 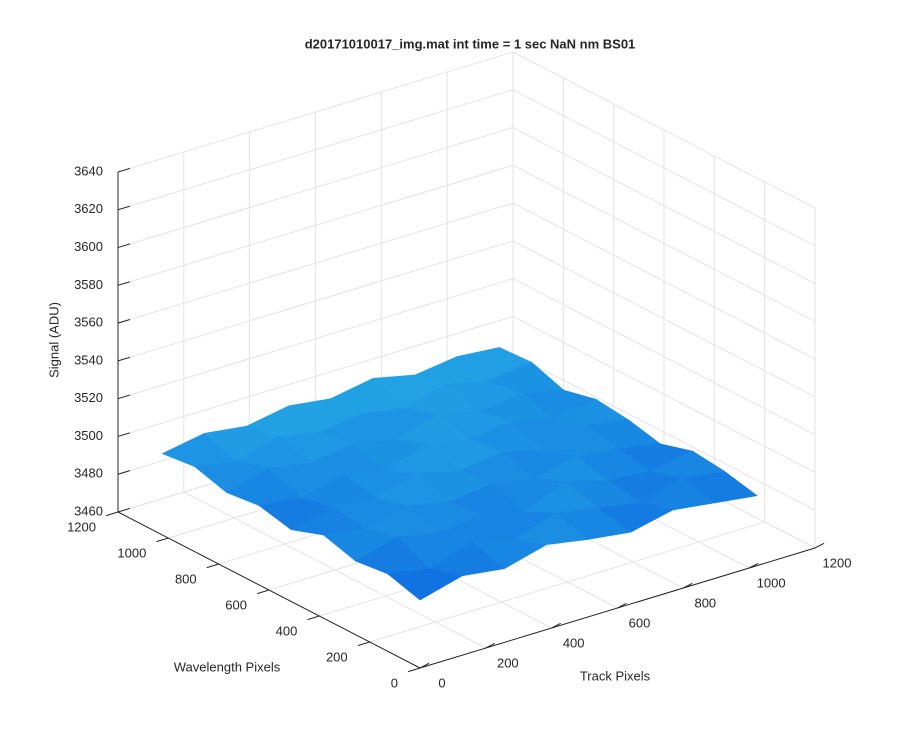 What do you see at coordinates (394, 682) in the screenshot?
I see `y-tick-label: 0` at bounding box center [394, 682].